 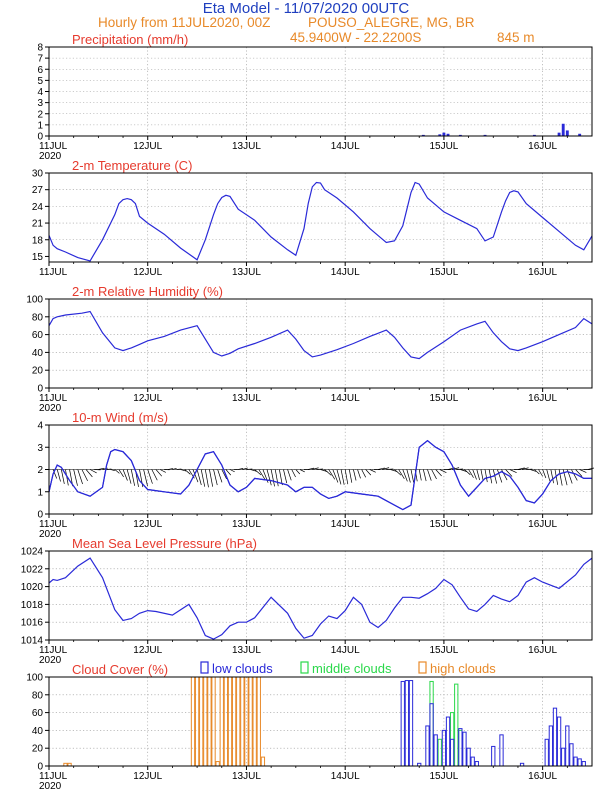 What do you see at coordinates (320, 475) in the screenshot?
I see `wind-speed-line` at bounding box center [320, 475].